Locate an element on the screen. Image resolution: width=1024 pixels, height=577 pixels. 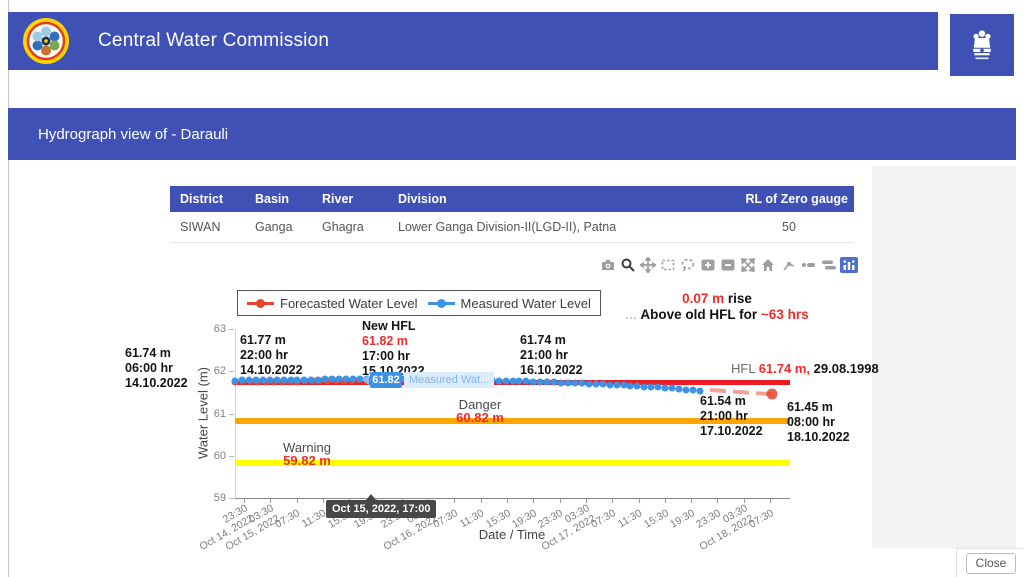
annotation-line: 61.45 m is located at coordinates (810, 407).